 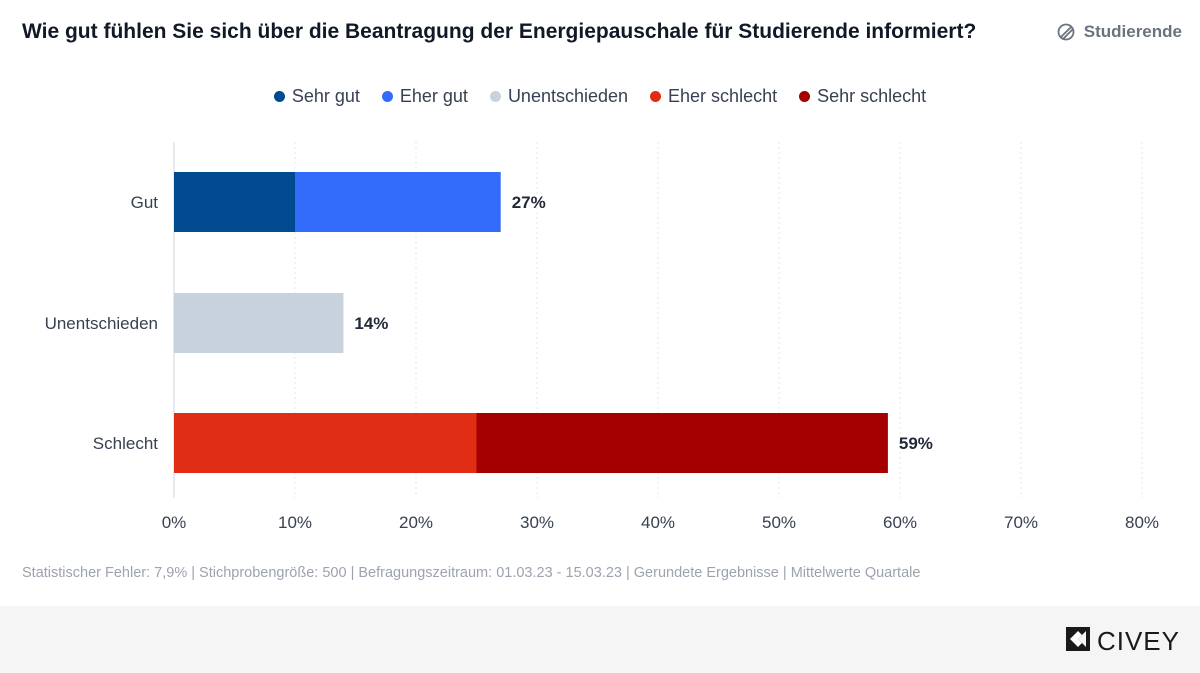 I want to click on y-category-label: Gut, so click(x=145, y=202).